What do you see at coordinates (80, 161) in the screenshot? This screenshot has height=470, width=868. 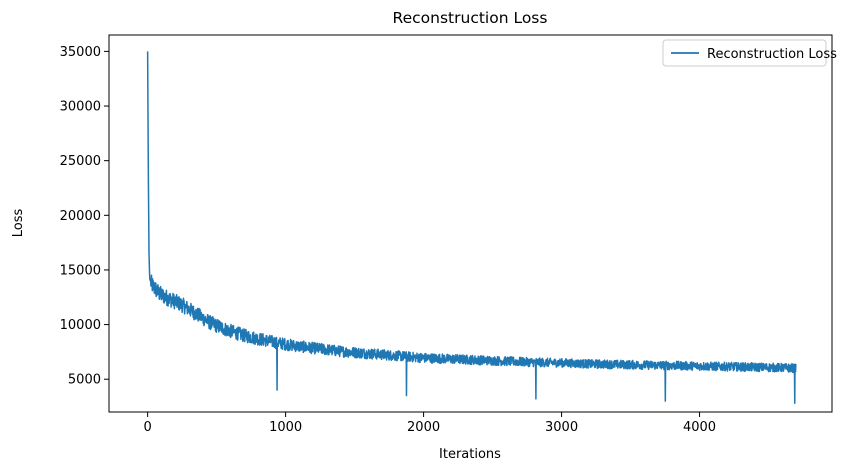 I see `y-tick-label: 25000` at bounding box center [80, 161].